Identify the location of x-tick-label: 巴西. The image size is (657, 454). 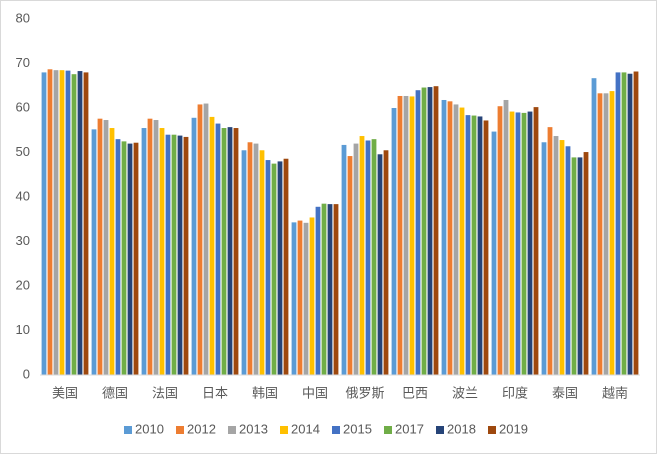
(415, 392).